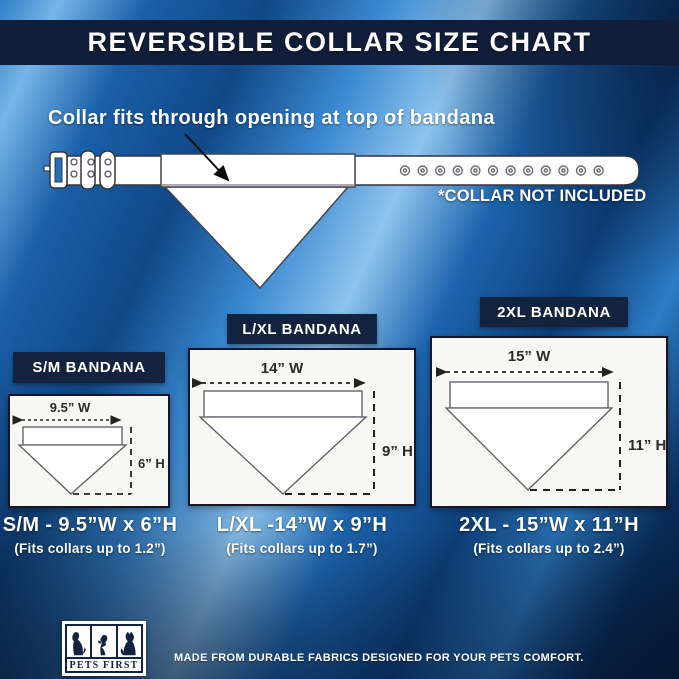 This screenshot has width=679, height=679. I want to click on size-label-sm-text: S/M BANDANA, so click(89, 367).